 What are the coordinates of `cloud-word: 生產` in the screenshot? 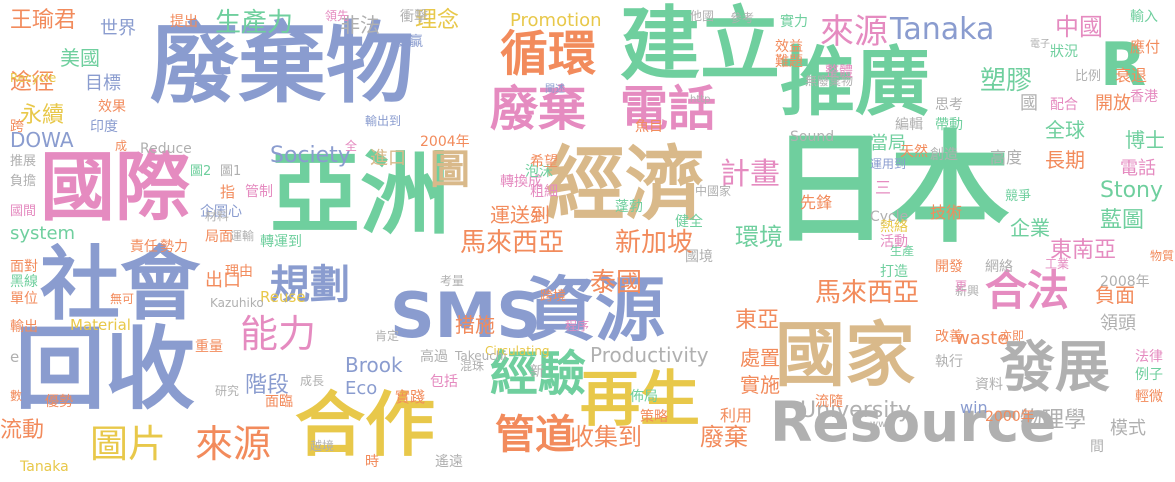 It's located at (902, 251).